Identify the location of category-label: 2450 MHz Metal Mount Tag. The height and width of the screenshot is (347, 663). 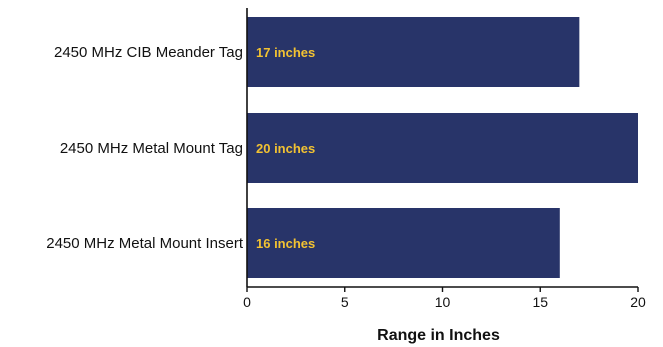
(151, 148).